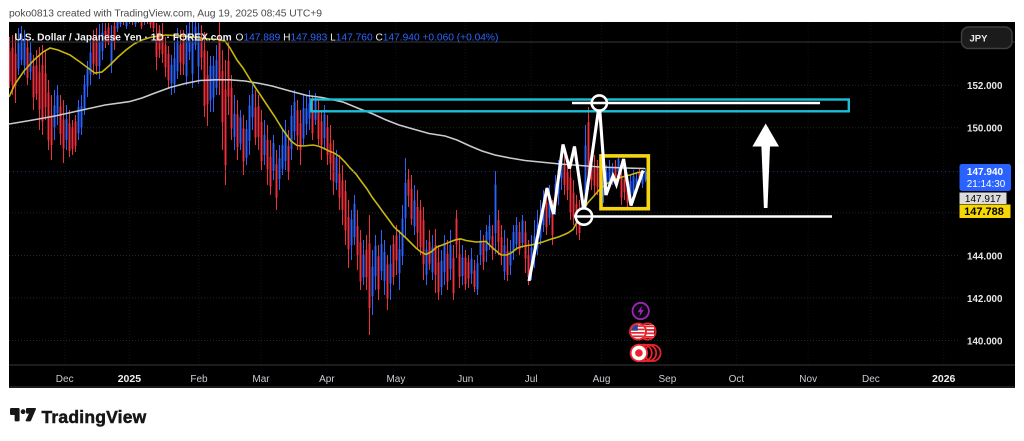 This screenshot has width=1024, height=441. I want to click on svg-text: Nov, so click(808, 379).